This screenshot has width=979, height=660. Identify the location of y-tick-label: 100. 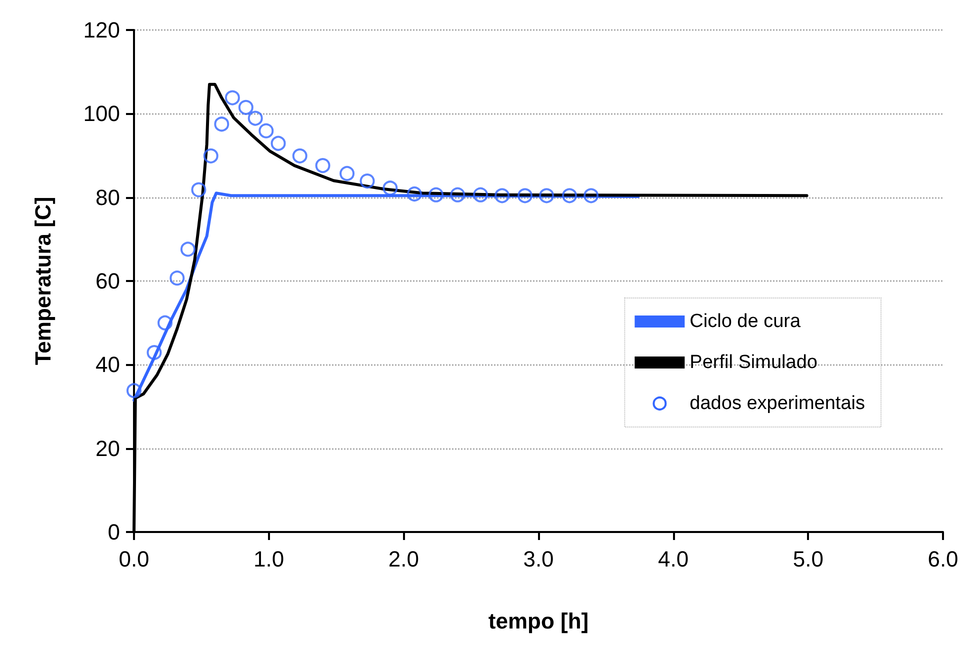
(101, 113).